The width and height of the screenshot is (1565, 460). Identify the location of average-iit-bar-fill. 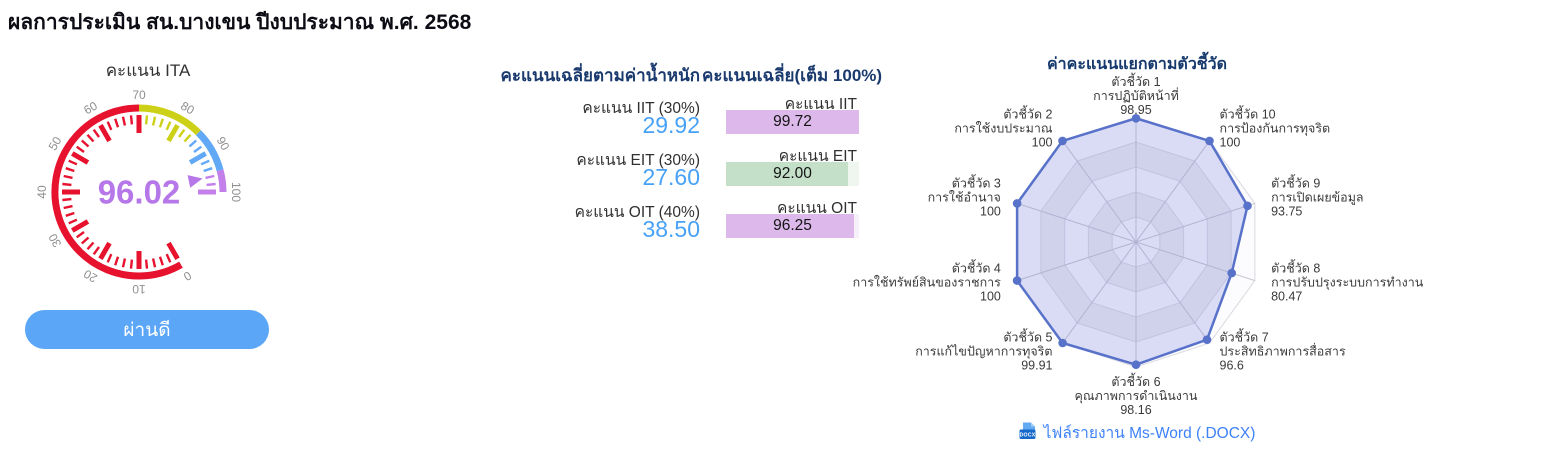
(792, 122).